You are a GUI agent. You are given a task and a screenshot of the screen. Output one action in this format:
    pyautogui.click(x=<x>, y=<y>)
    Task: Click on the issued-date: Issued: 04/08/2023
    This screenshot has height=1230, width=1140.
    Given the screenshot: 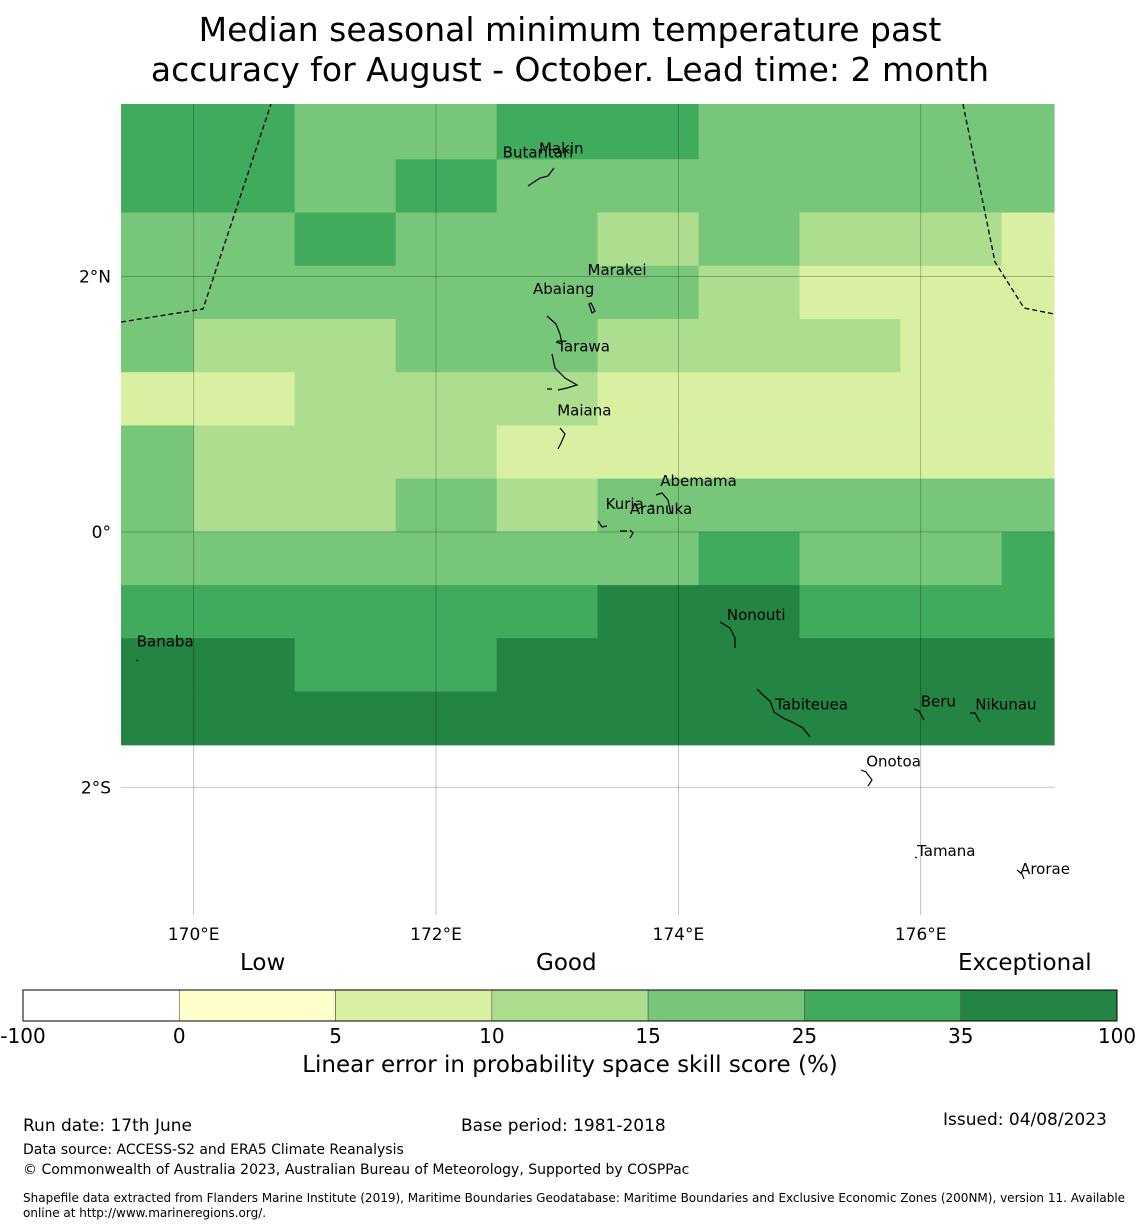 What is the action you would take?
    pyautogui.click(x=1025, y=1120)
    